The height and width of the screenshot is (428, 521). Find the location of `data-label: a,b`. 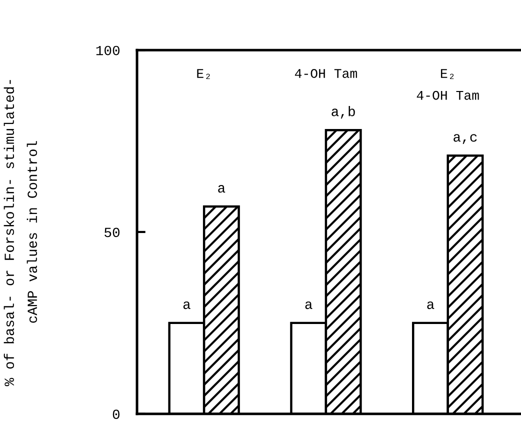

data-label: a,b is located at coordinates (343, 112).